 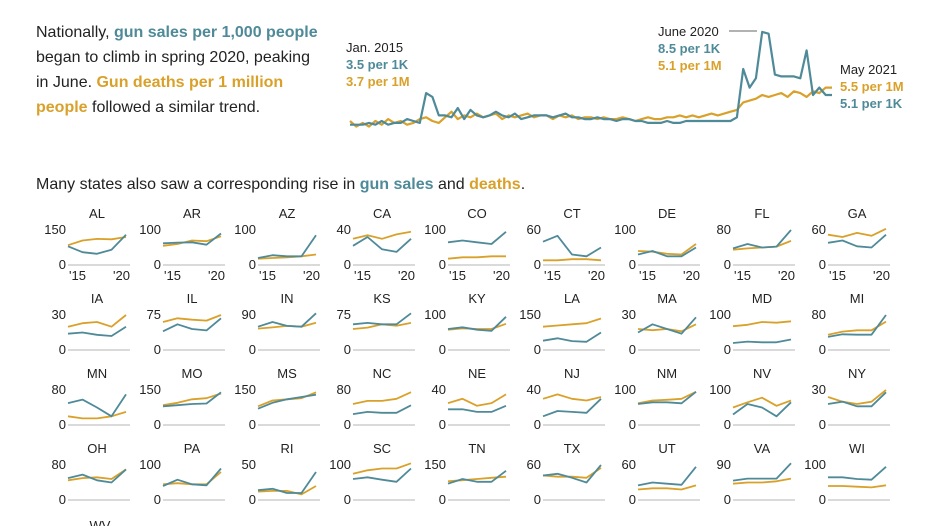 What do you see at coordinates (837, 275) in the screenshot?
I see `state-xtick-start-ga: '15` at bounding box center [837, 275].